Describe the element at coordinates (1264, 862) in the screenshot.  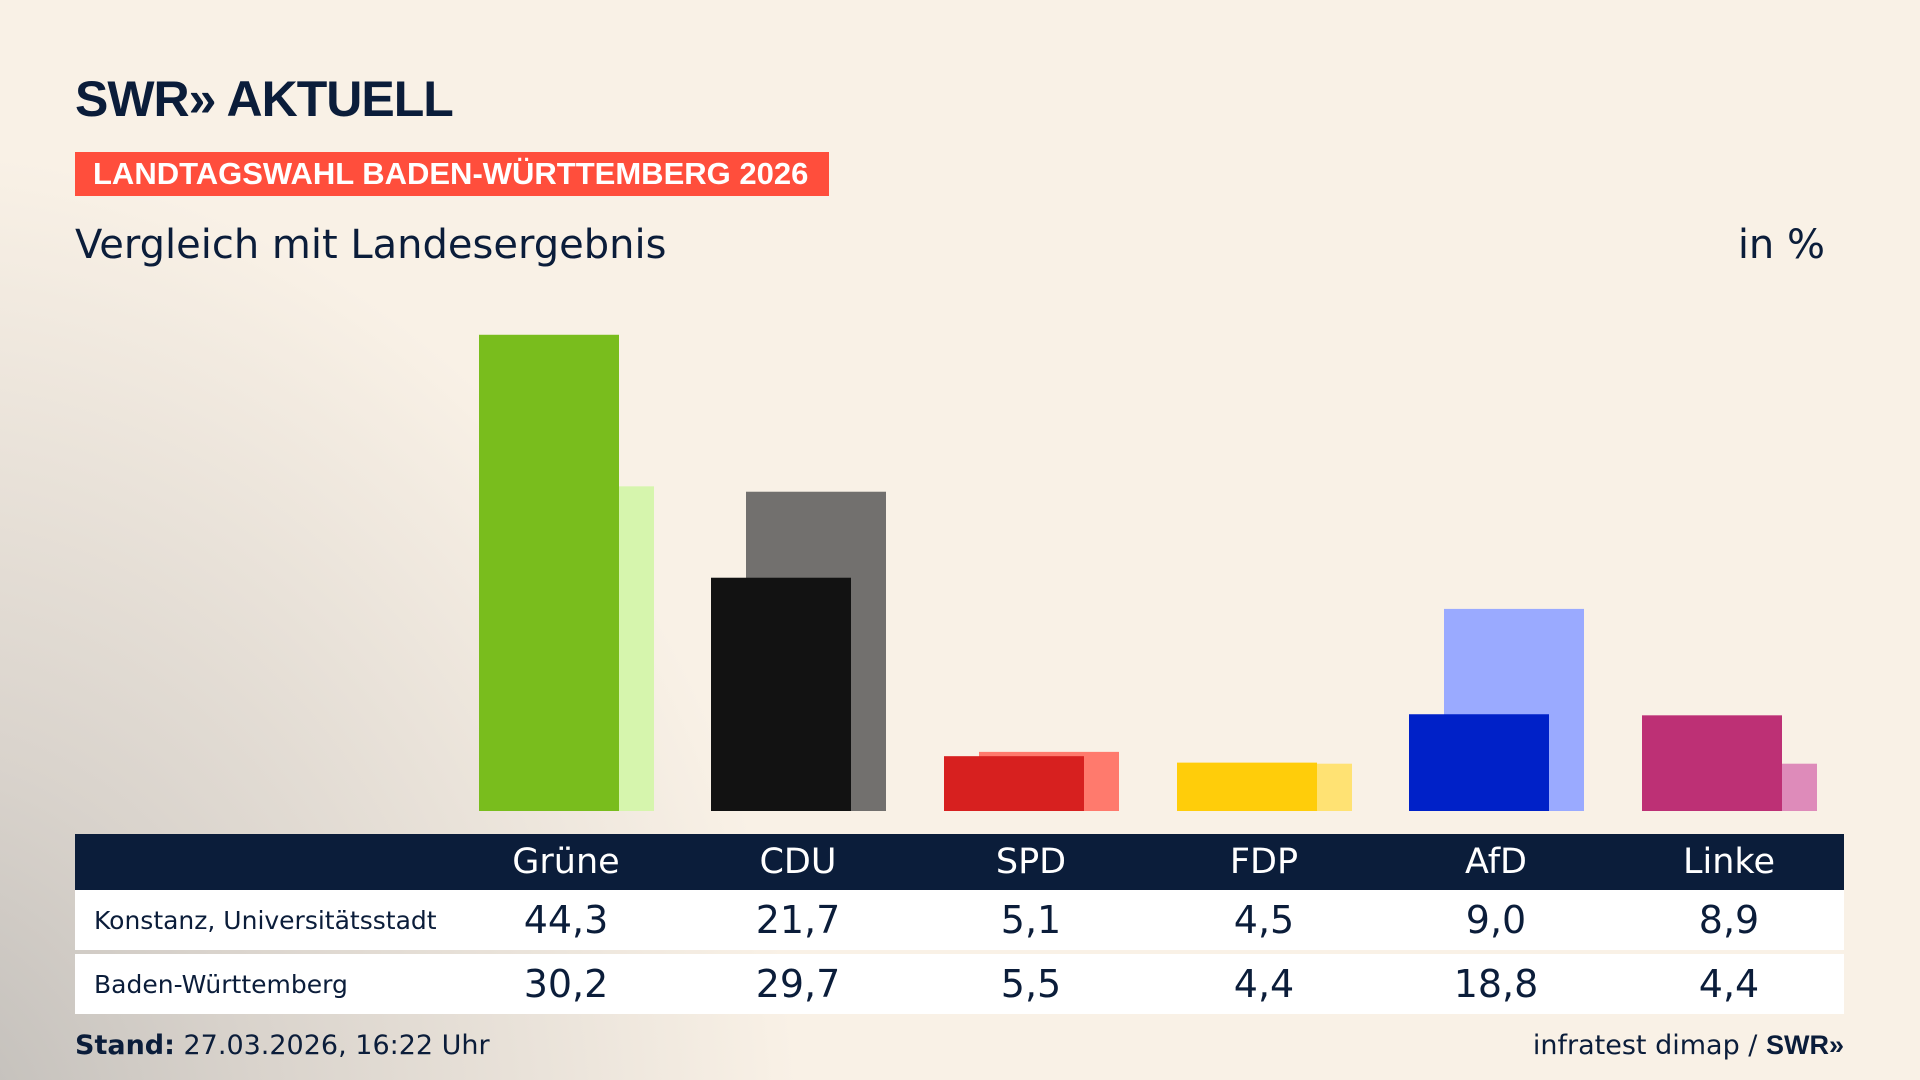
I see `column-header: FDP` at that location.